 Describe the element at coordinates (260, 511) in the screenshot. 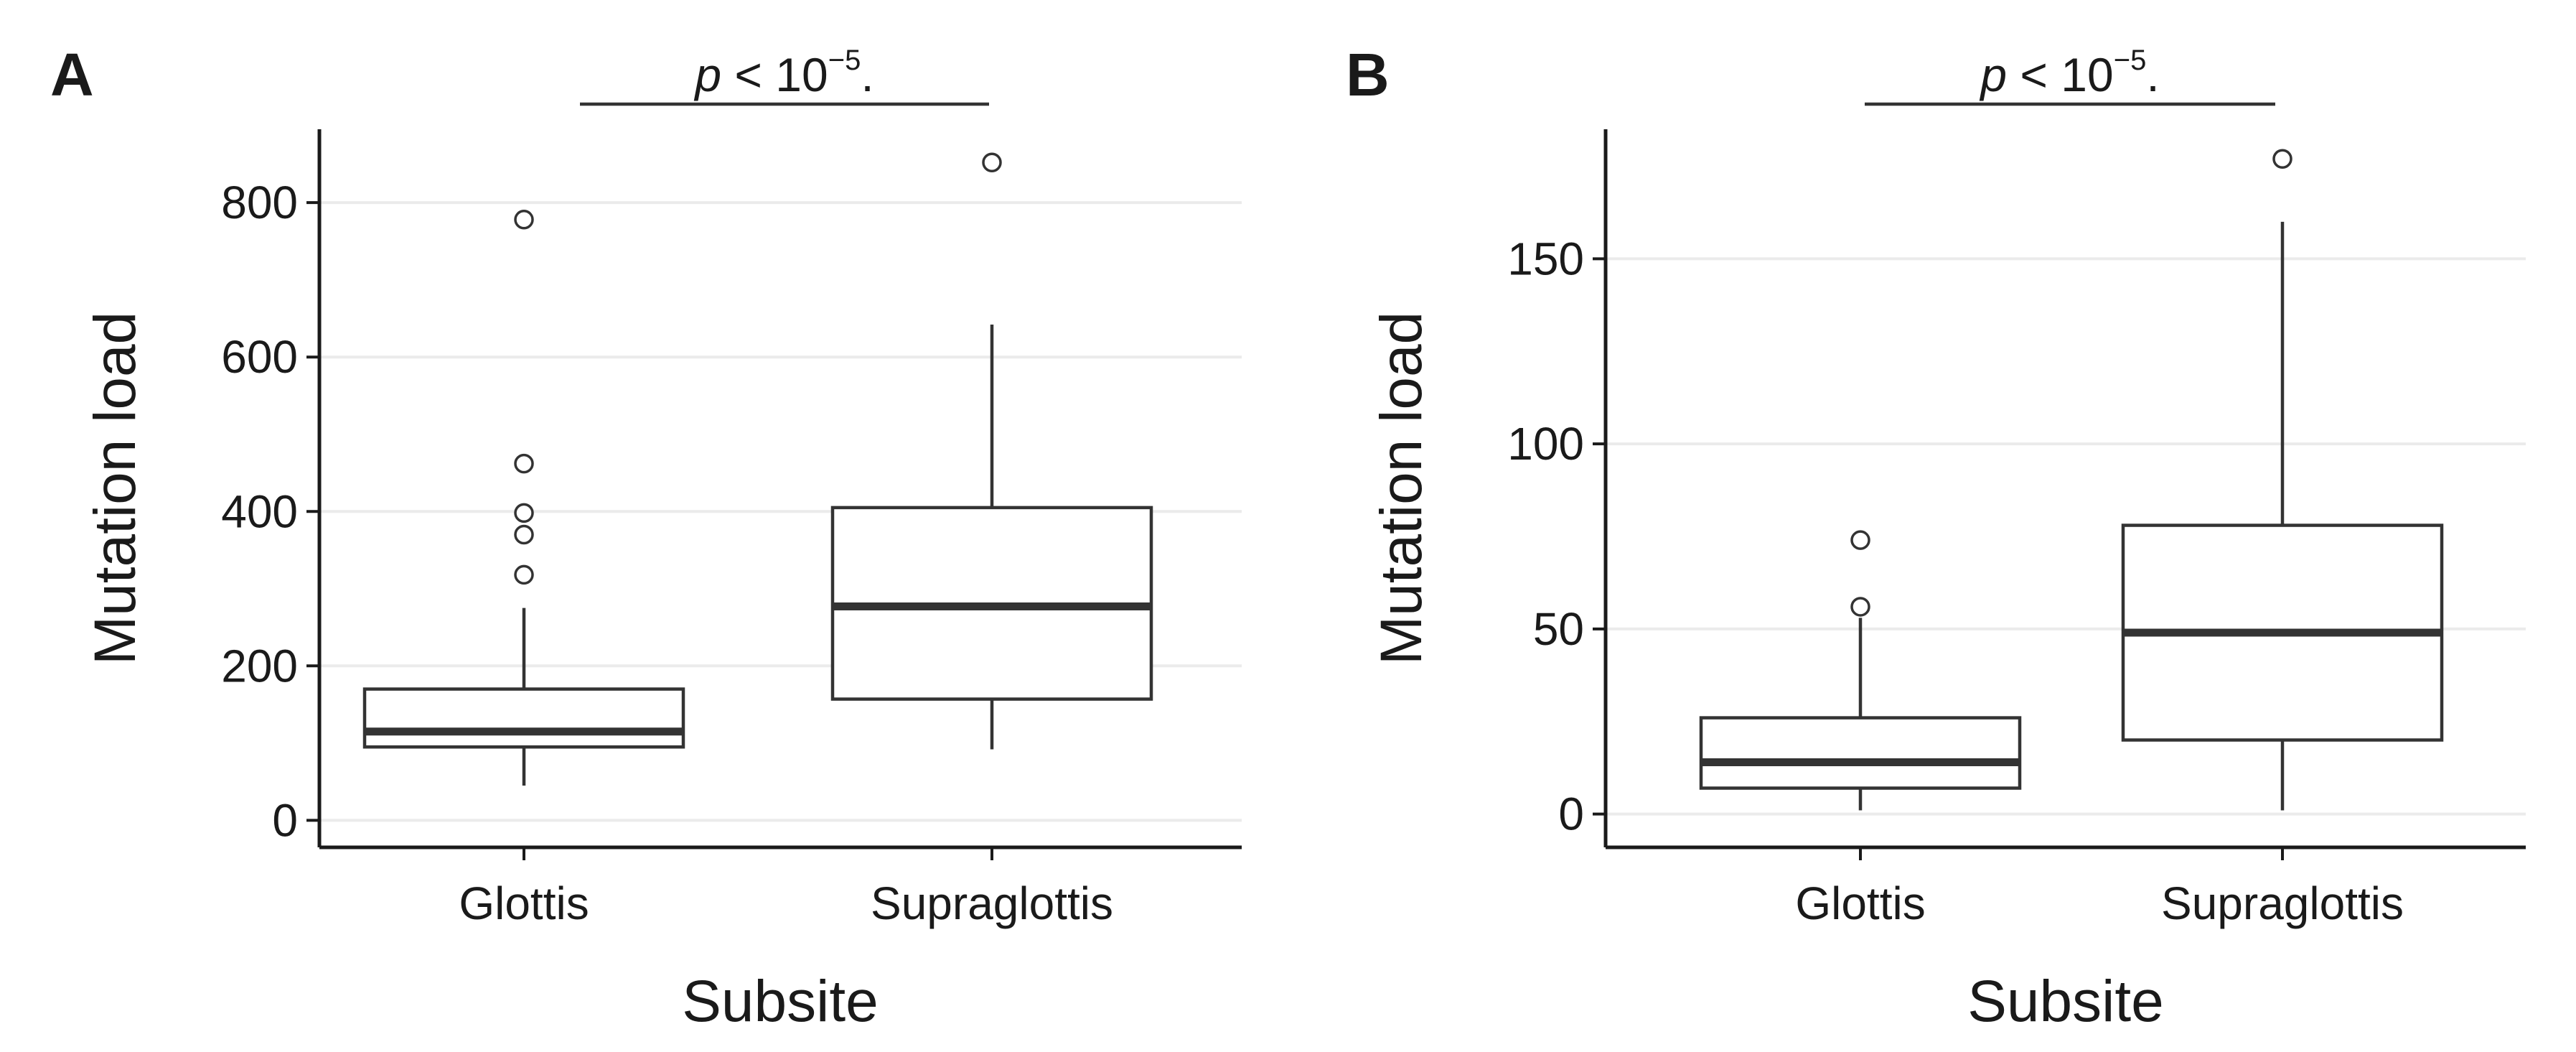

I see `y-tick-label: 400` at that location.